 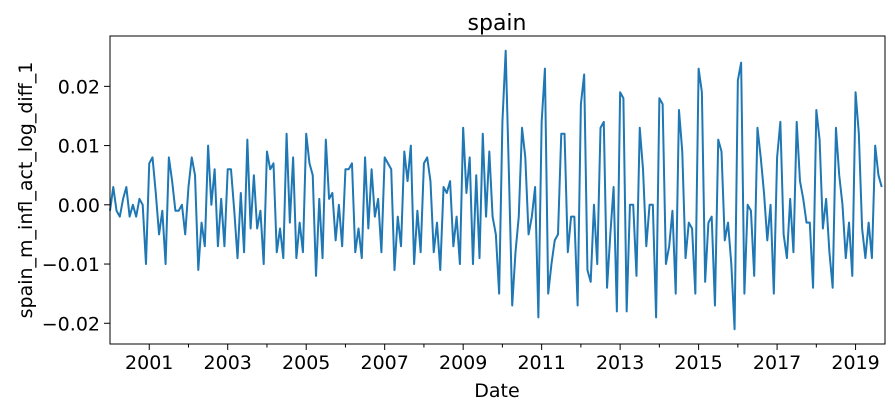 What do you see at coordinates (71, 324) in the screenshot?
I see `y-tick-label: −0.02` at bounding box center [71, 324].